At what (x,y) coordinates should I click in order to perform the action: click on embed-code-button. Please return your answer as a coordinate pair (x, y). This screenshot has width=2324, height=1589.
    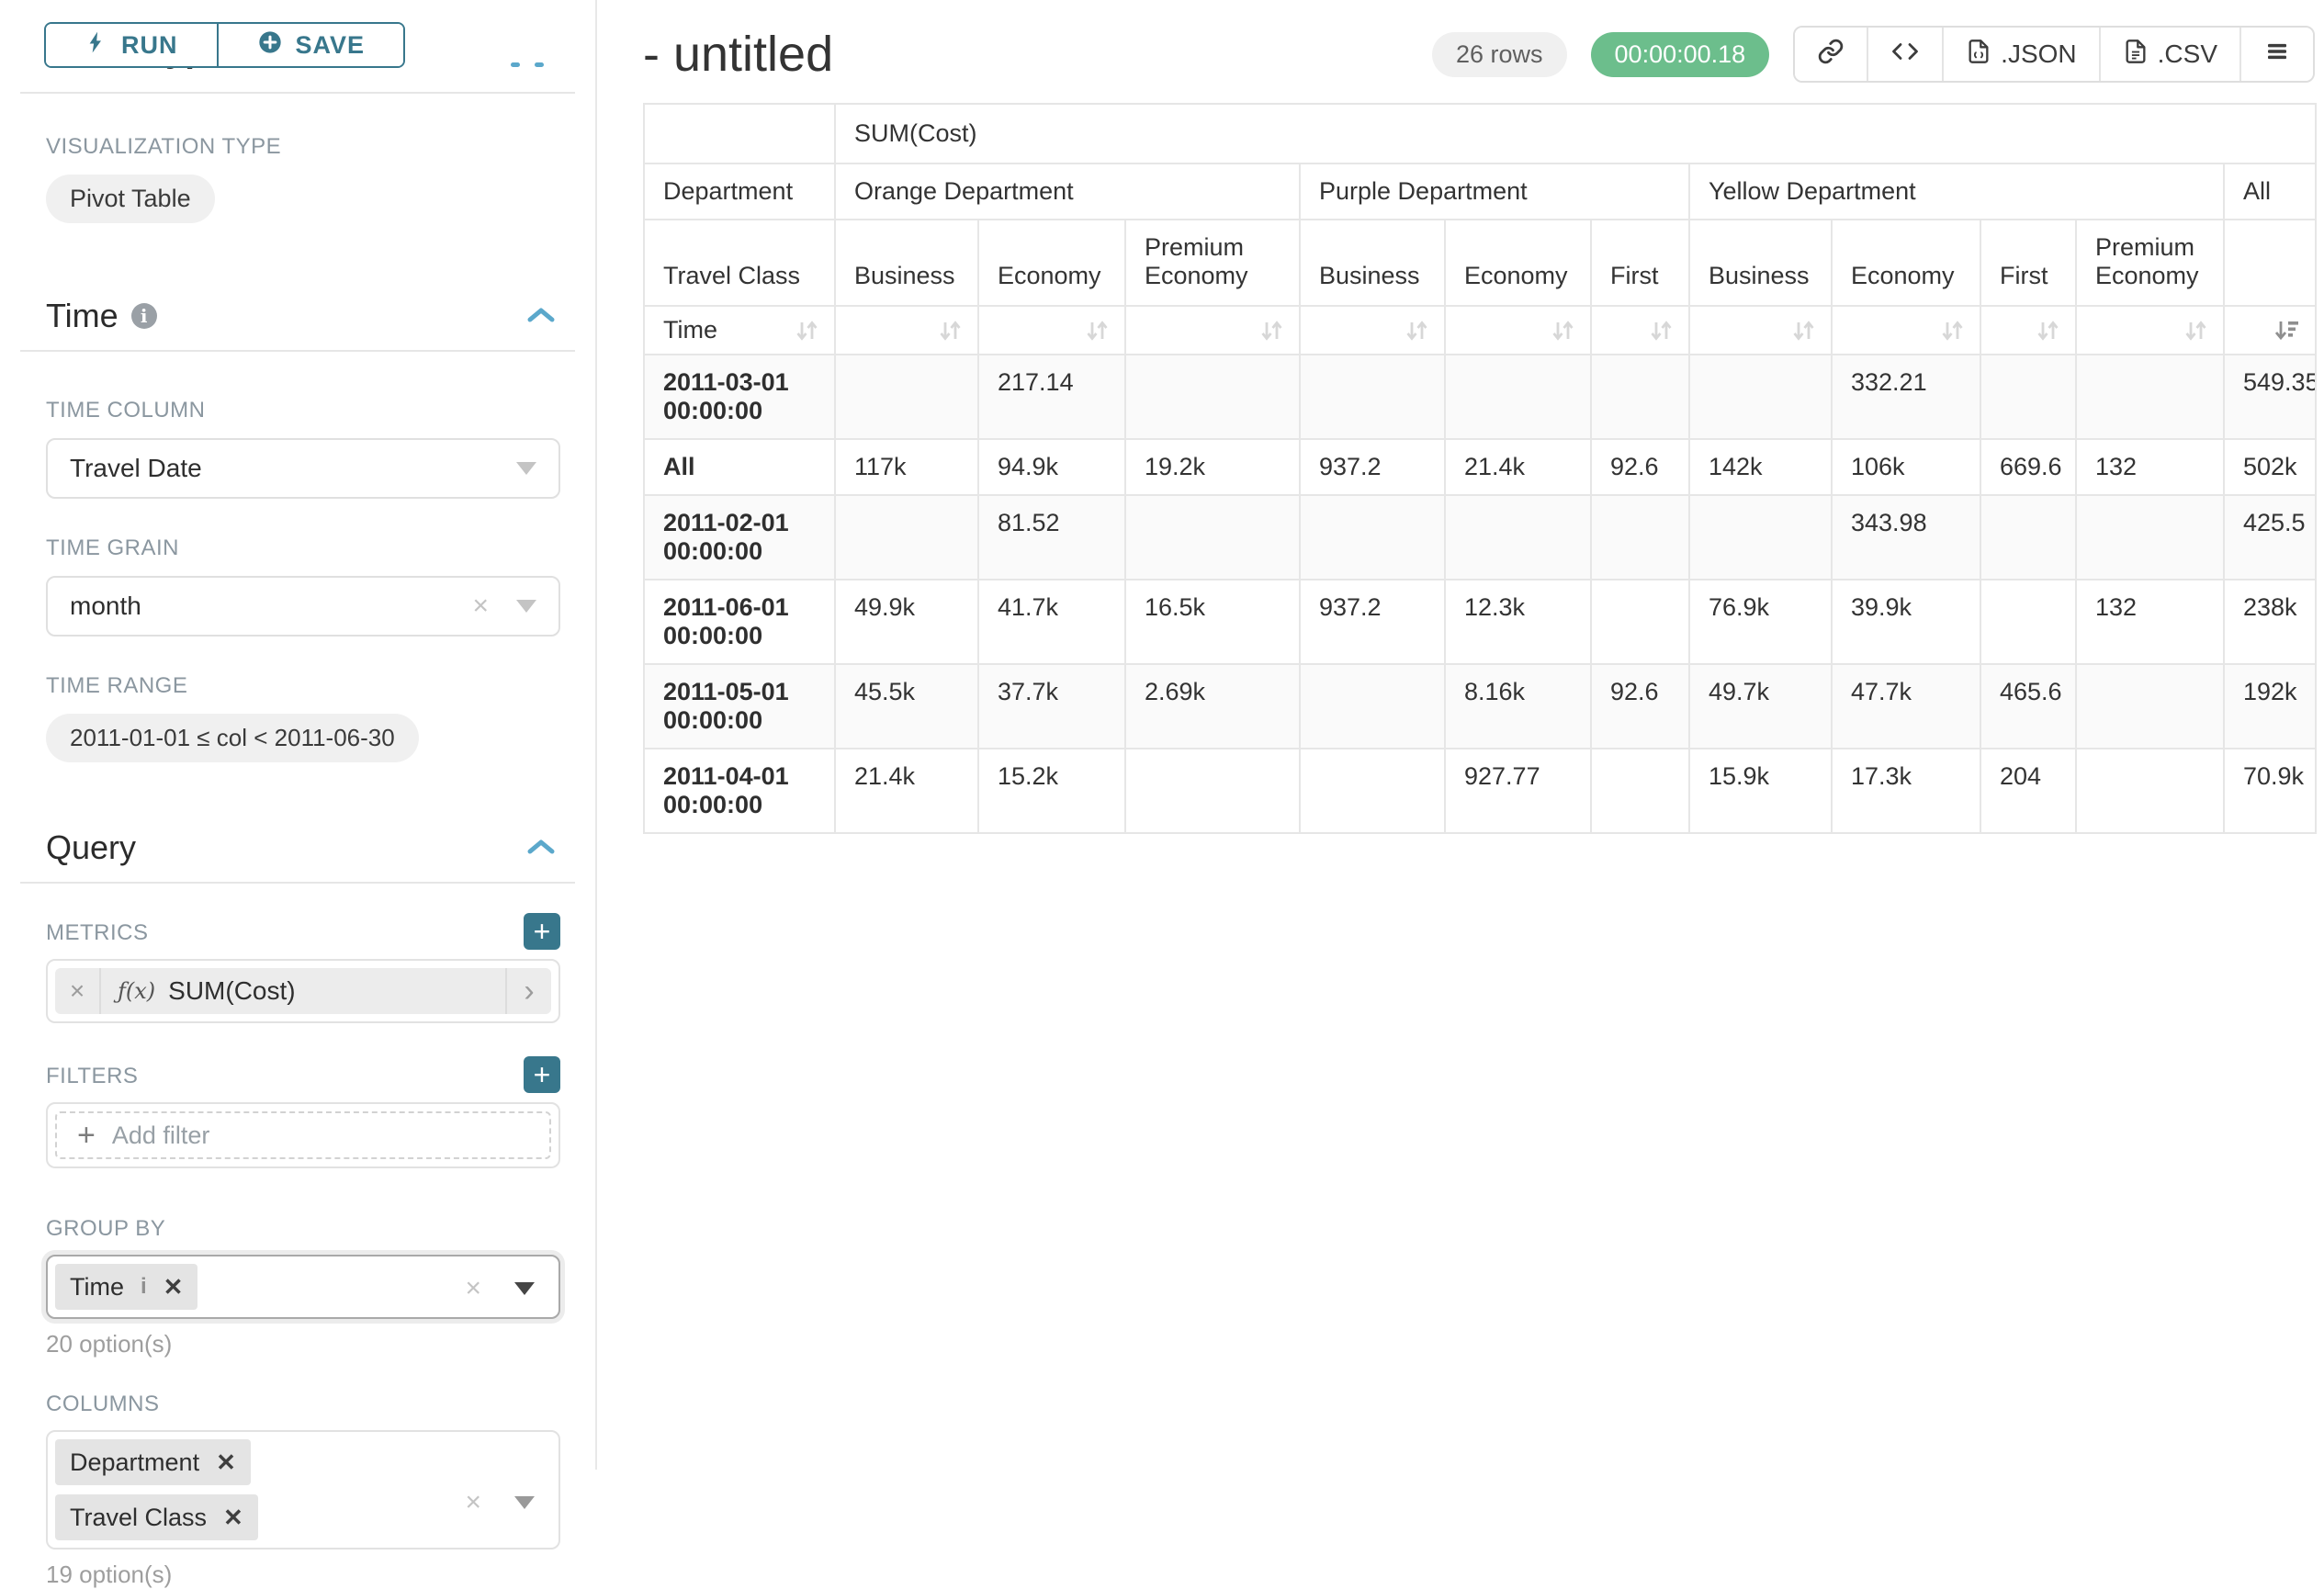
    Looking at the image, I should click on (1905, 54).